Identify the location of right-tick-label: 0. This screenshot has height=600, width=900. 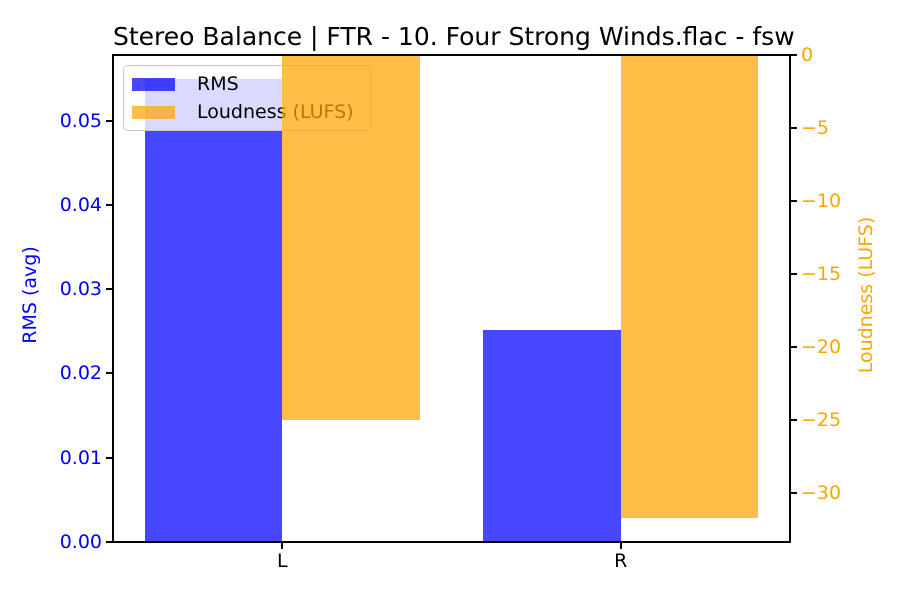
(807, 55).